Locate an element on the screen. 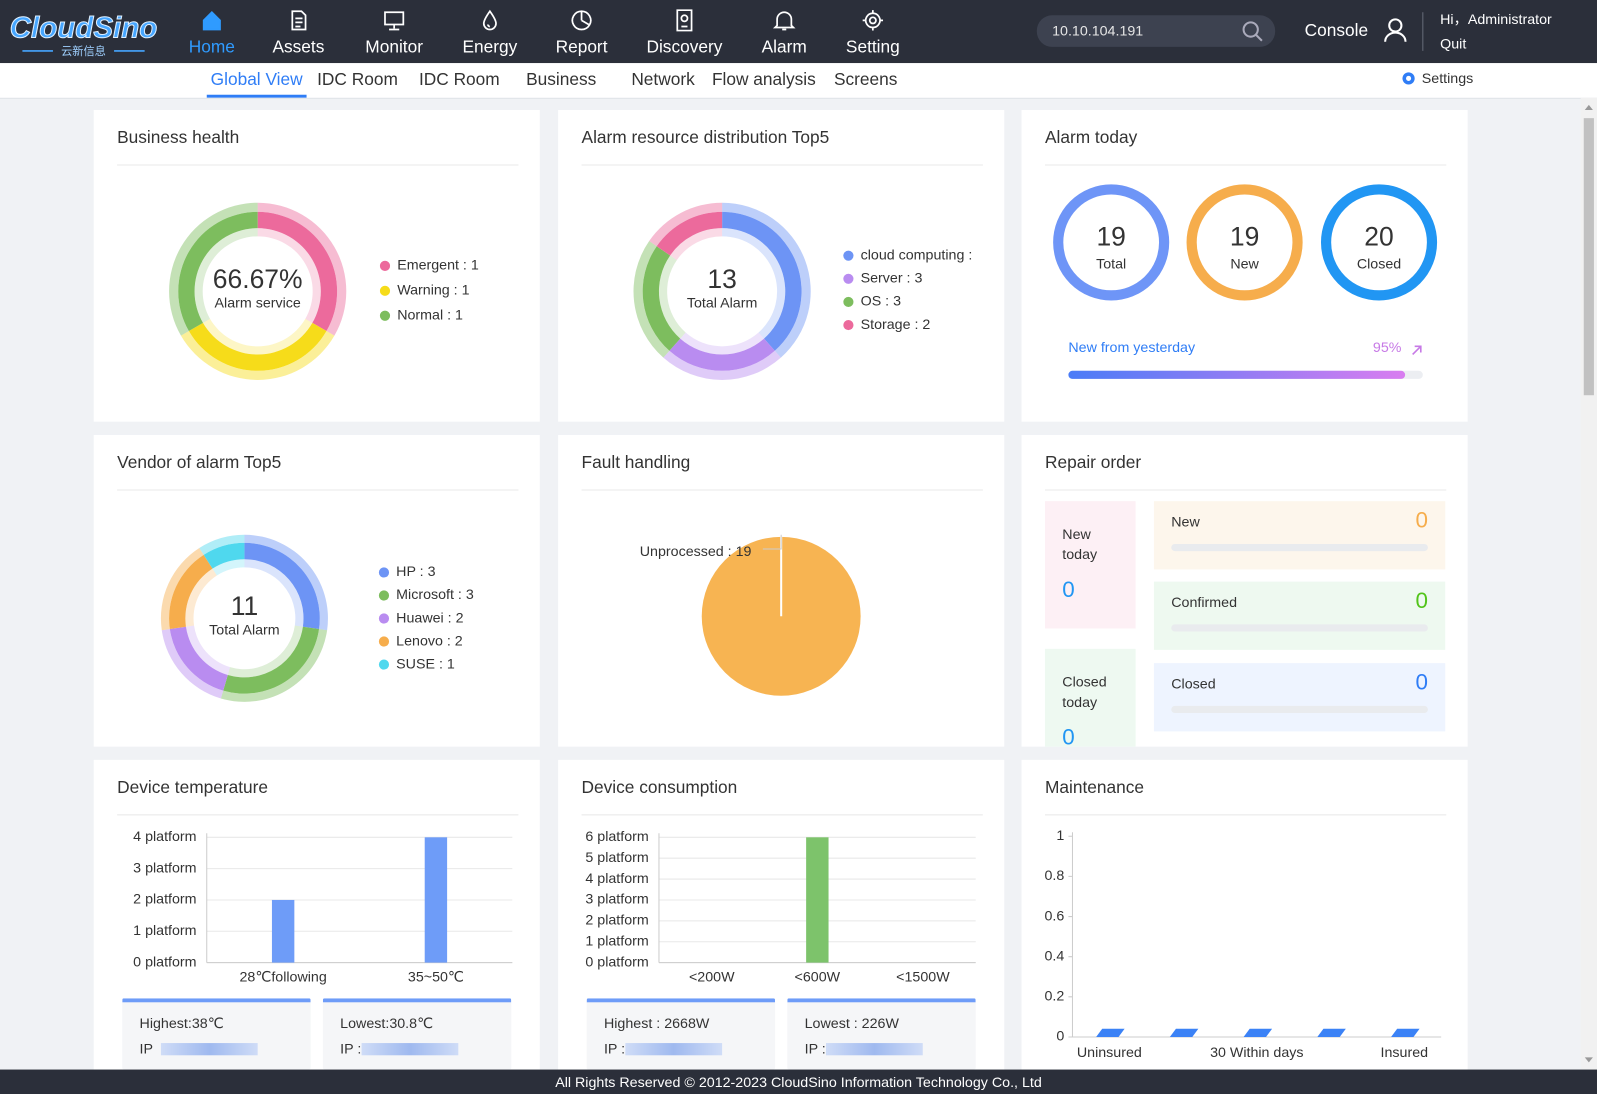 Image resolution: width=1597 pixels, height=1094 pixels. legend-label: OS : 3 is located at coordinates (881, 302).